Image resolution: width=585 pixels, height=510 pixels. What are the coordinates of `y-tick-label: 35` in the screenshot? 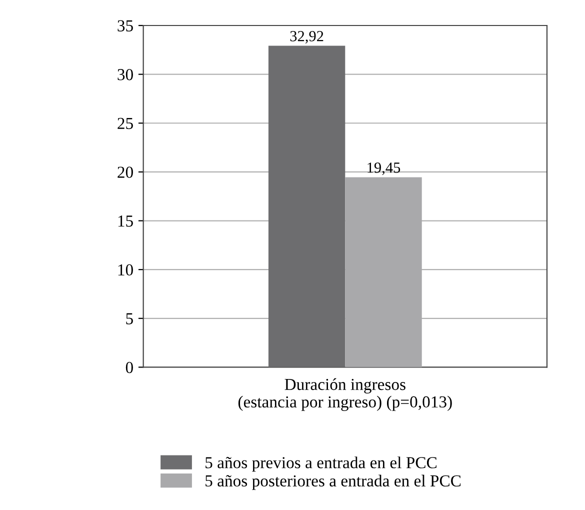 It's located at (125, 26).